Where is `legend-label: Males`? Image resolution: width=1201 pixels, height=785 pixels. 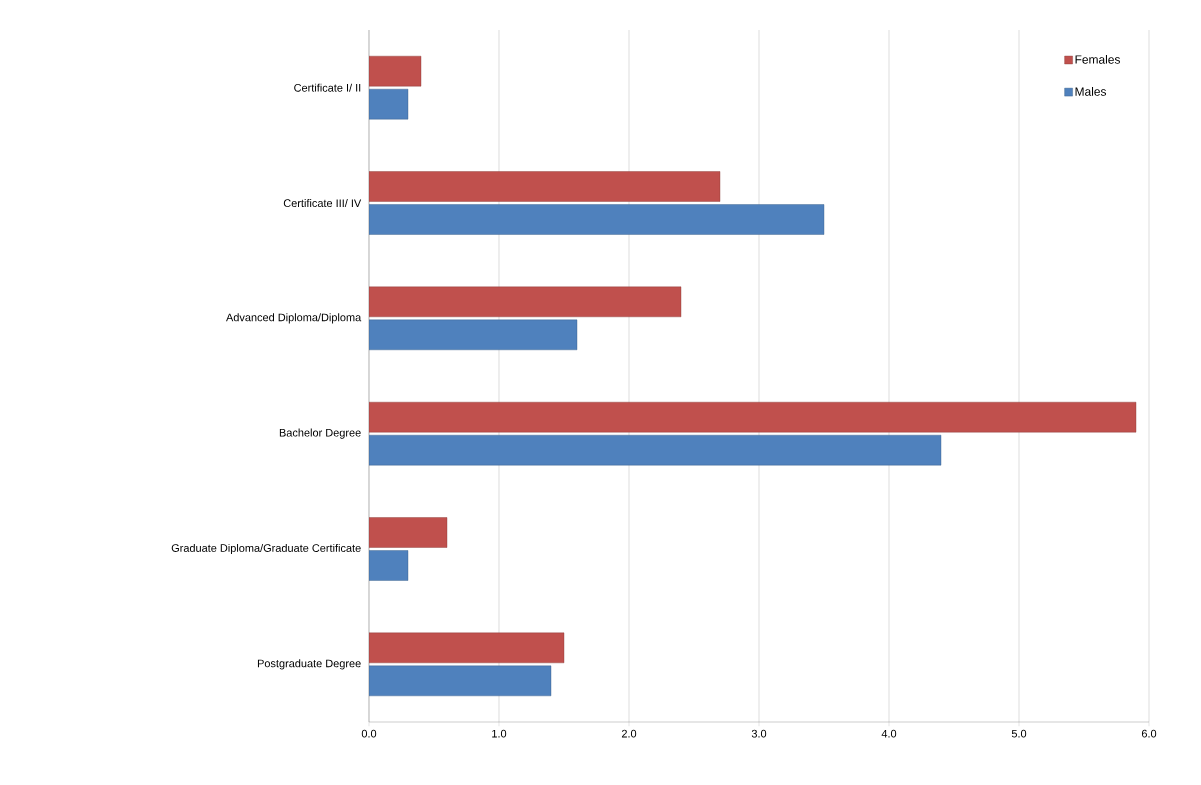
legend-label: Males is located at coordinates (1091, 91).